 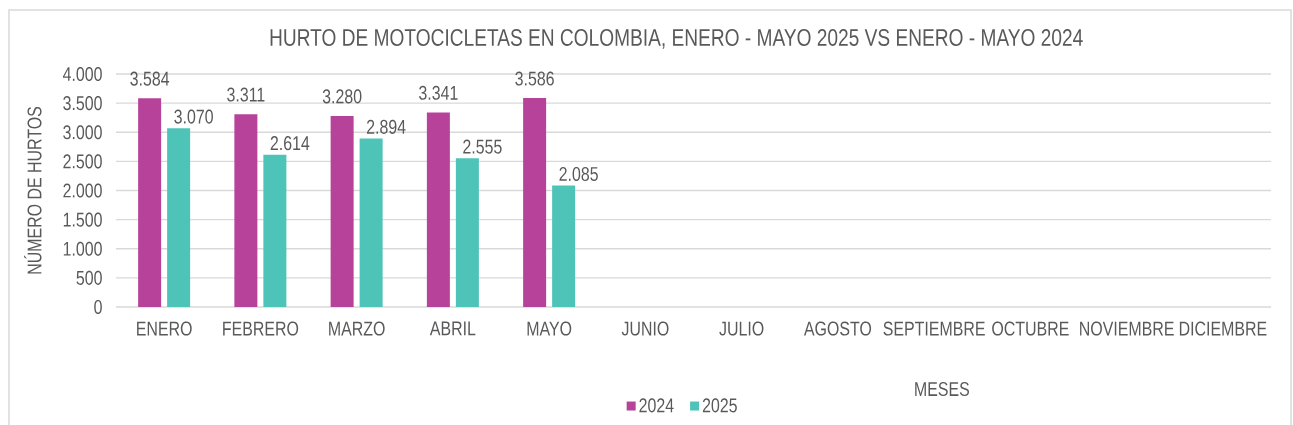 What do you see at coordinates (719, 405) in the screenshot?
I see `legend-label: 2025` at bounding box center [719, 405].